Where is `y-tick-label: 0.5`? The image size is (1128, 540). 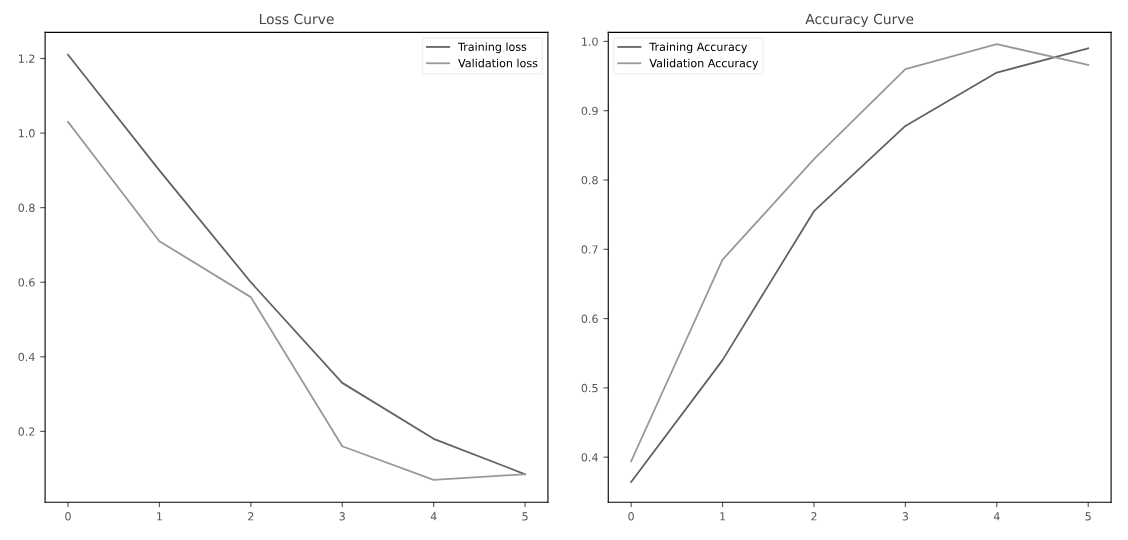
y-tick-label: 0.5 is located at coordinates (589, 388).